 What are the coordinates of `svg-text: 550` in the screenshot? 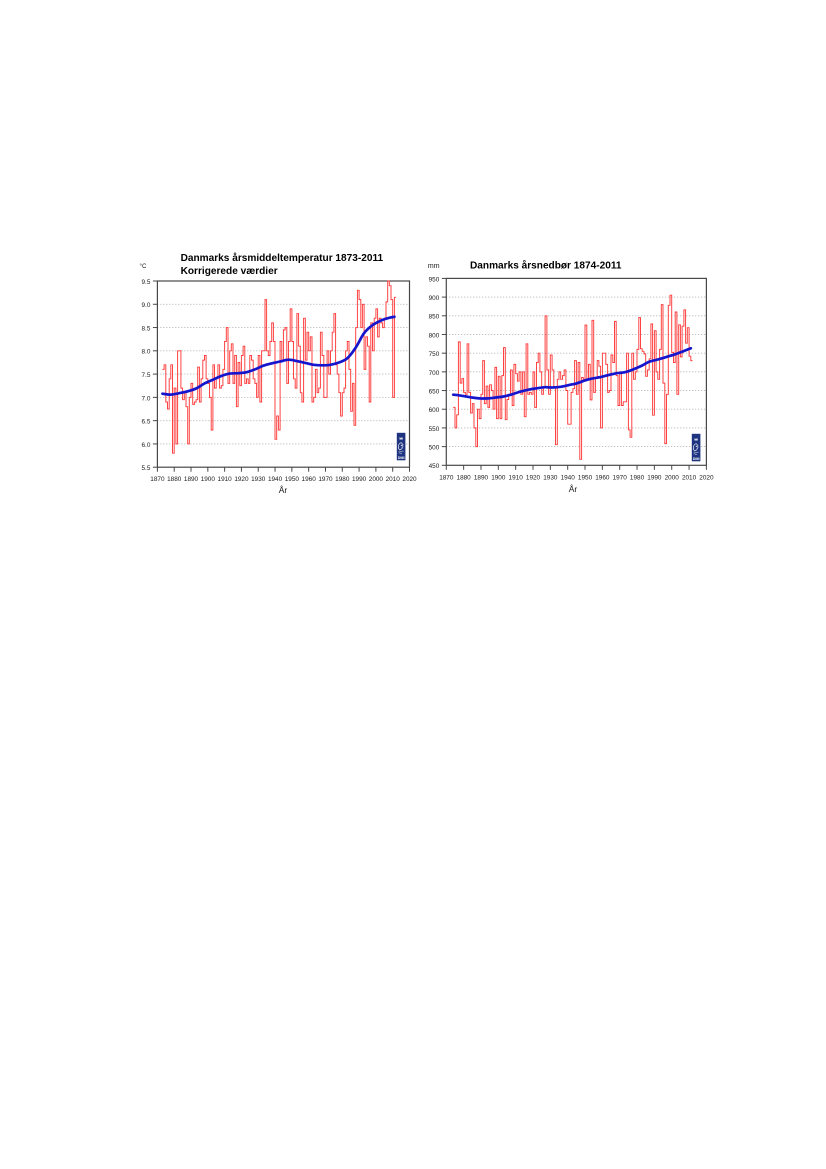 It's located at (434, 429).